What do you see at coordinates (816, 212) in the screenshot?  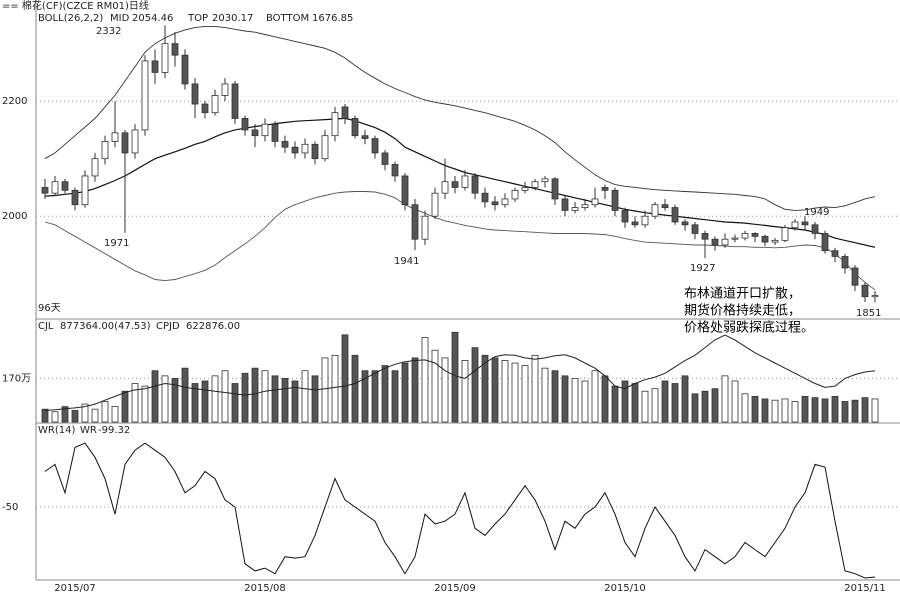 I see `annotation: 1949` at bounding box center [816, 212].